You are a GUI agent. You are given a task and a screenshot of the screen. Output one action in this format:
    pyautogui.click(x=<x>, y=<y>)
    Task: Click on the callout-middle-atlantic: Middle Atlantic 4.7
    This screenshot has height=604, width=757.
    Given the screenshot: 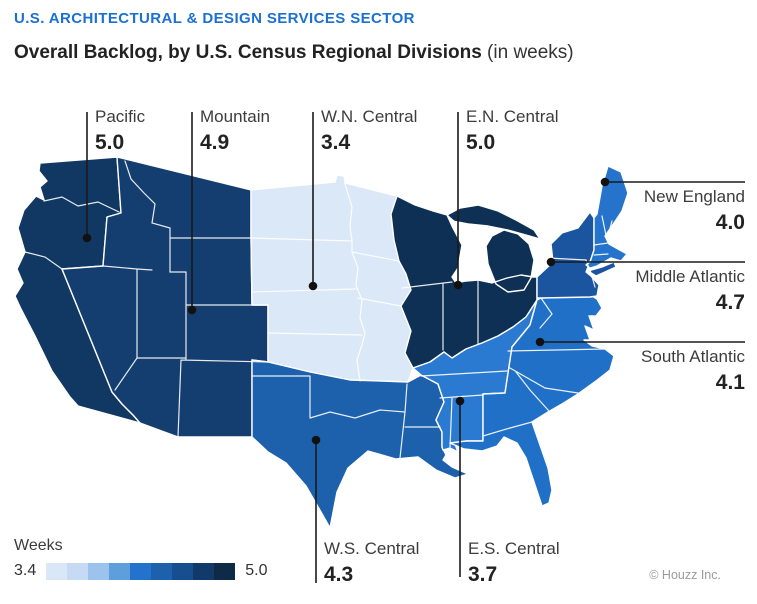 What is the action you would take?
    pyautogui.click(x=690, y=291)
    